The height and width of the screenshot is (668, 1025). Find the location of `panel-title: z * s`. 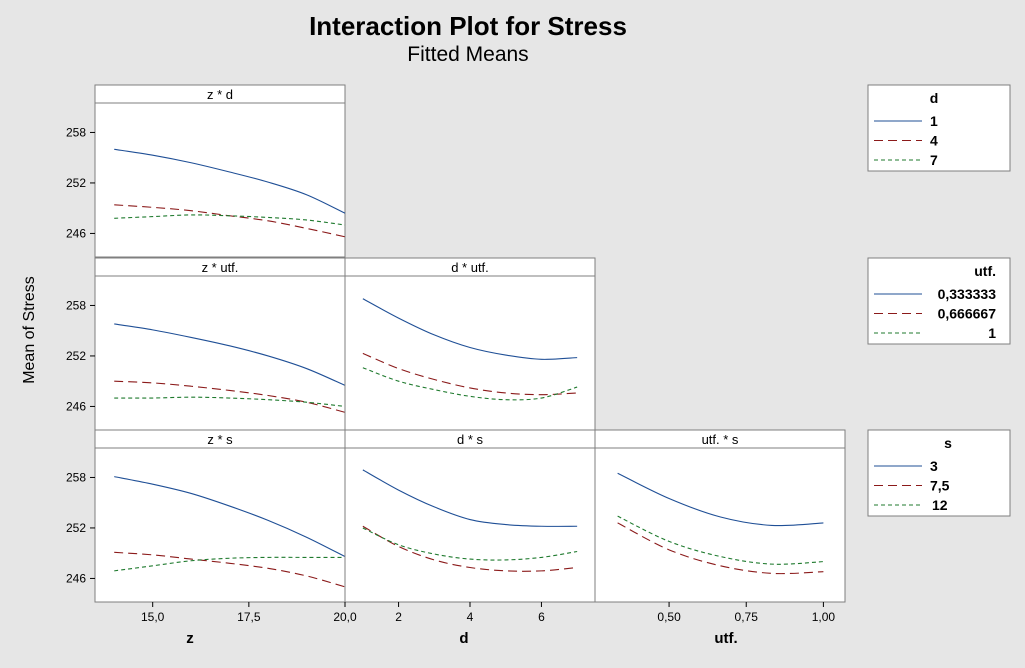

panel-title: z * s is located at coordinates (220, 439).